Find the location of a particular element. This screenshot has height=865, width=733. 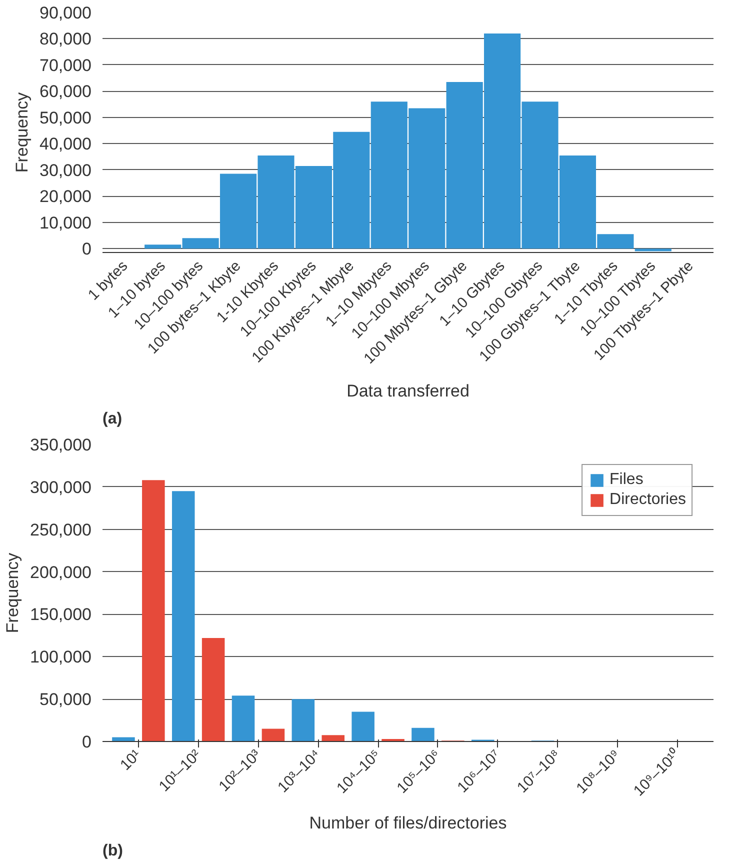

legend-label: Files is located at coordinates (627, 480).